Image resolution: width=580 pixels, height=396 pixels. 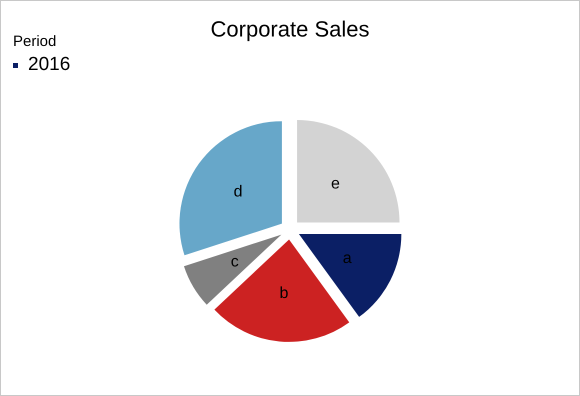 What do you see at coordinates (234, 262) in the screenshot?
I see `slice-label: c` at bounding box center [234, 262].